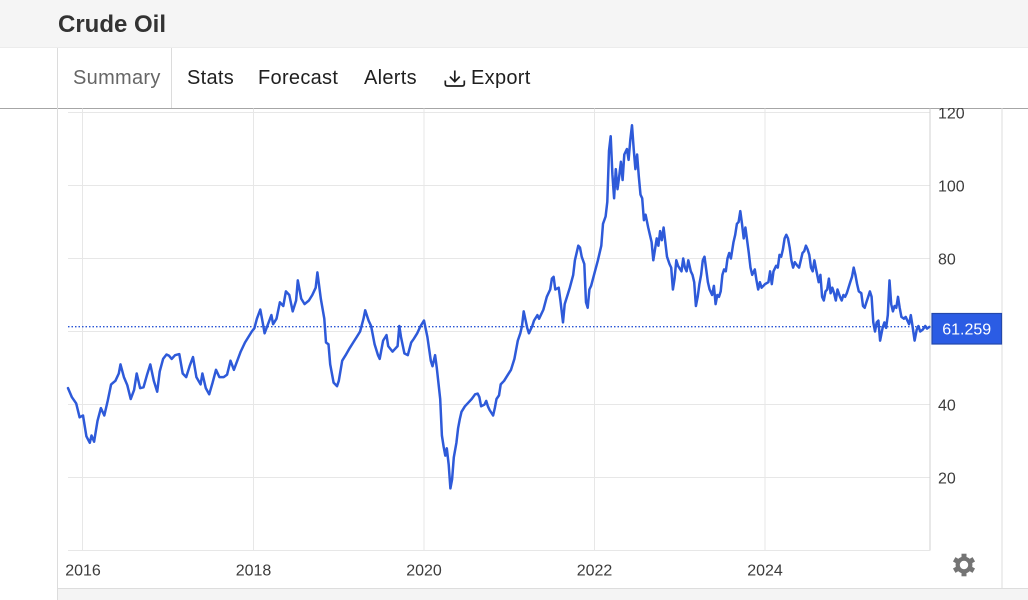 The image size is (1028, 600). What do you see at coordinates (424, 571) in the screenshot?
I see `svg-text: 2020` at bounding box center [424, 571].